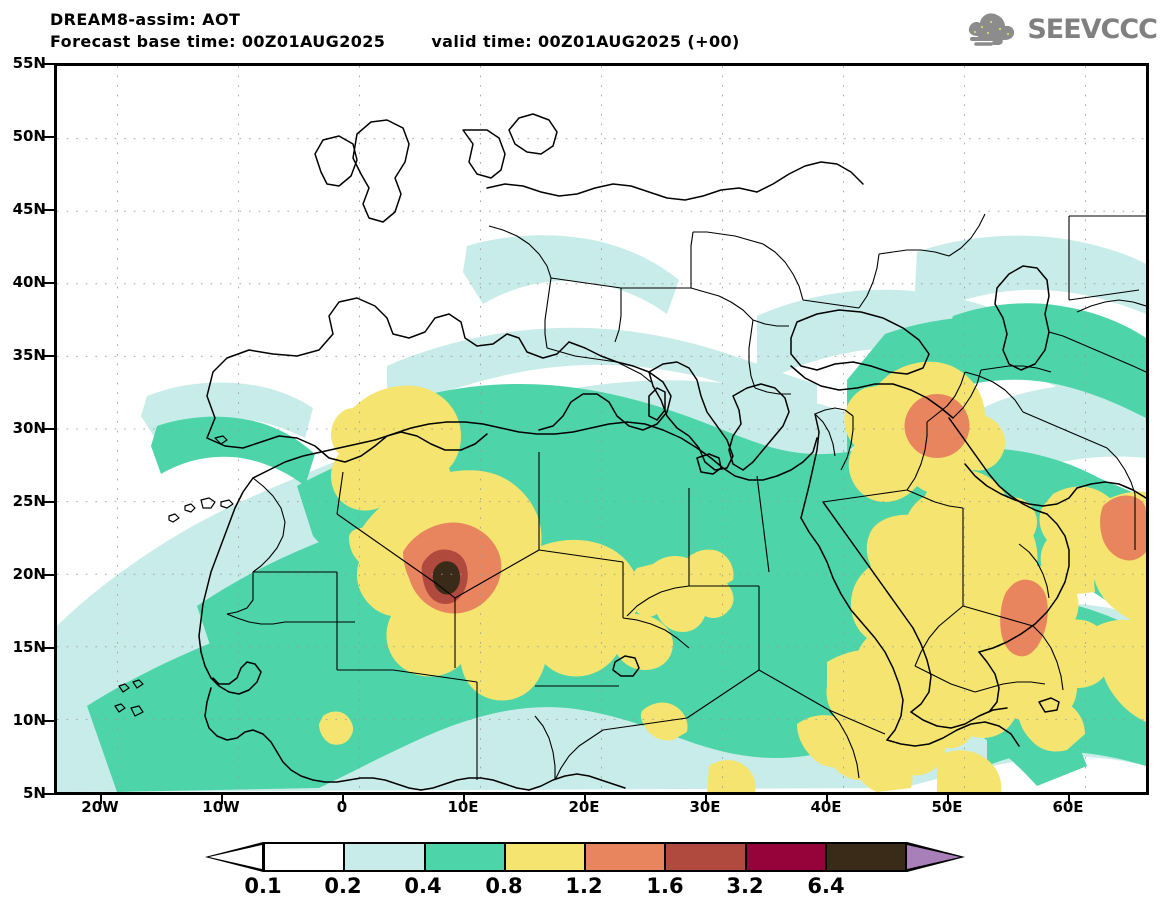 The height and width of the screenshot is (905, 1165). Describe the element at coordinates (221, 807) in the screenshot. I see `x-tick-label: 10W` at that location.